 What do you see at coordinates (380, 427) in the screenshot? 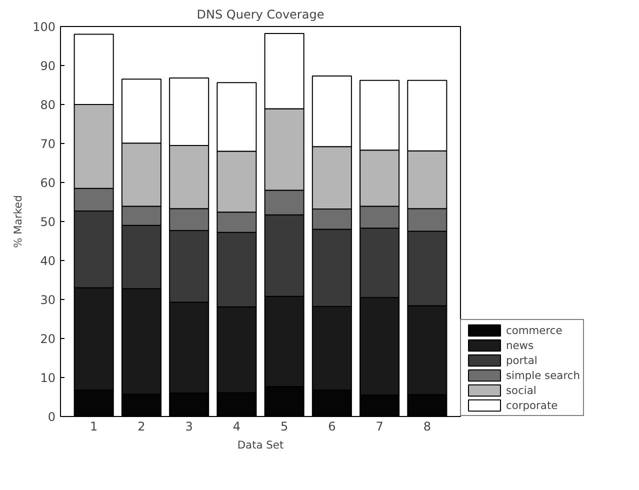
I see `x-tick-label: 7` at bounding box center [380, 427].